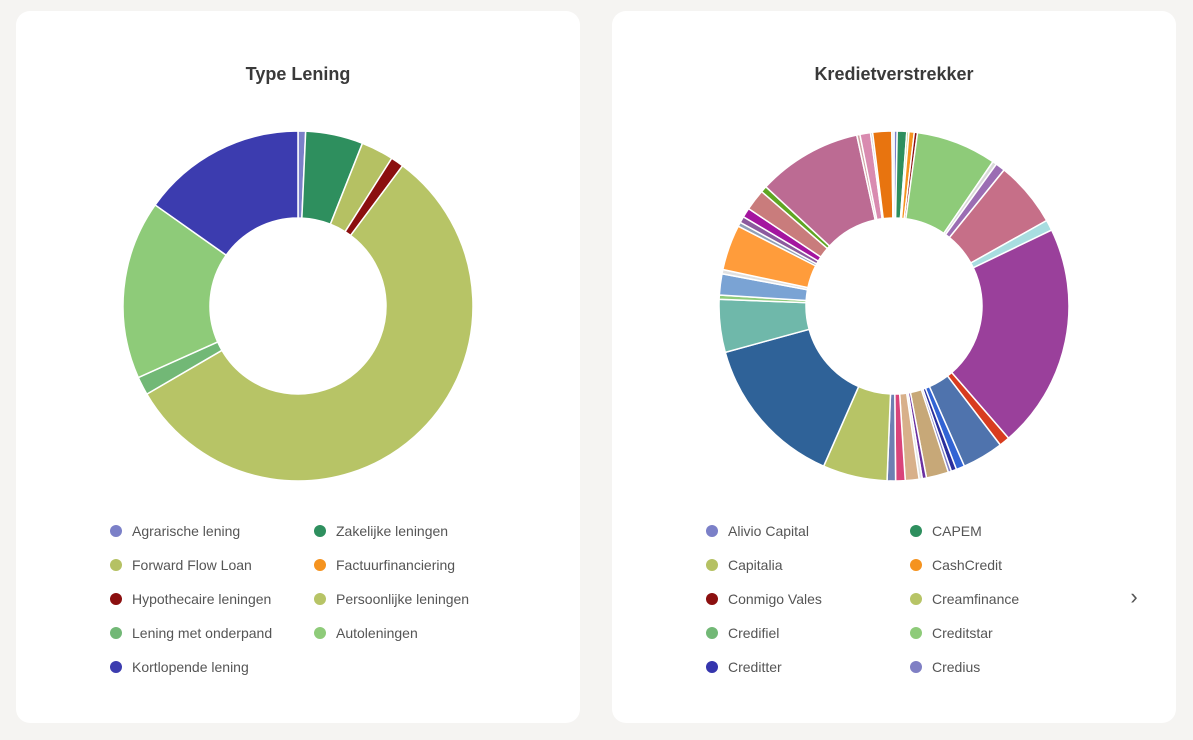 Image resolution: width=1193 pixels, height=740 pixels. What do you see at coordinates (186, 531) in the screenshot?
I see `legend-label: Agrarische lening` at bounding box center [186, 531].